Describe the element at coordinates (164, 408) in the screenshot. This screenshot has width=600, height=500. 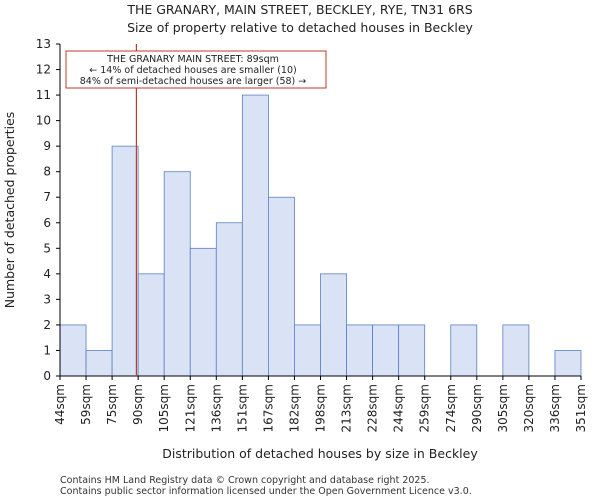
I see `x-tick-label-105sqm: 105sqm` at that location.